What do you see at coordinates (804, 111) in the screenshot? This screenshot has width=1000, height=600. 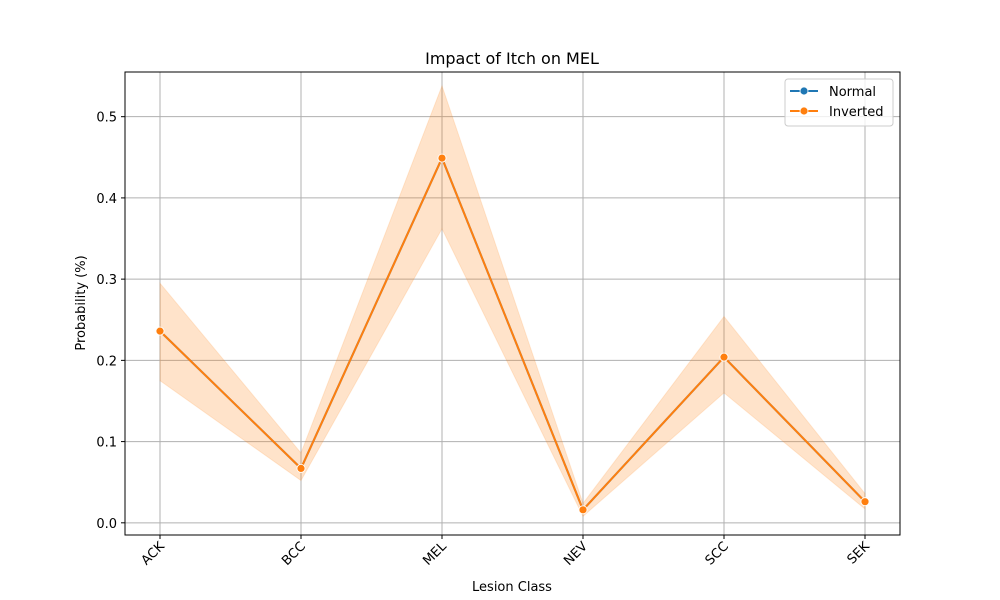 I see `legend-marker-inverted` at bounding box center [804, 111].